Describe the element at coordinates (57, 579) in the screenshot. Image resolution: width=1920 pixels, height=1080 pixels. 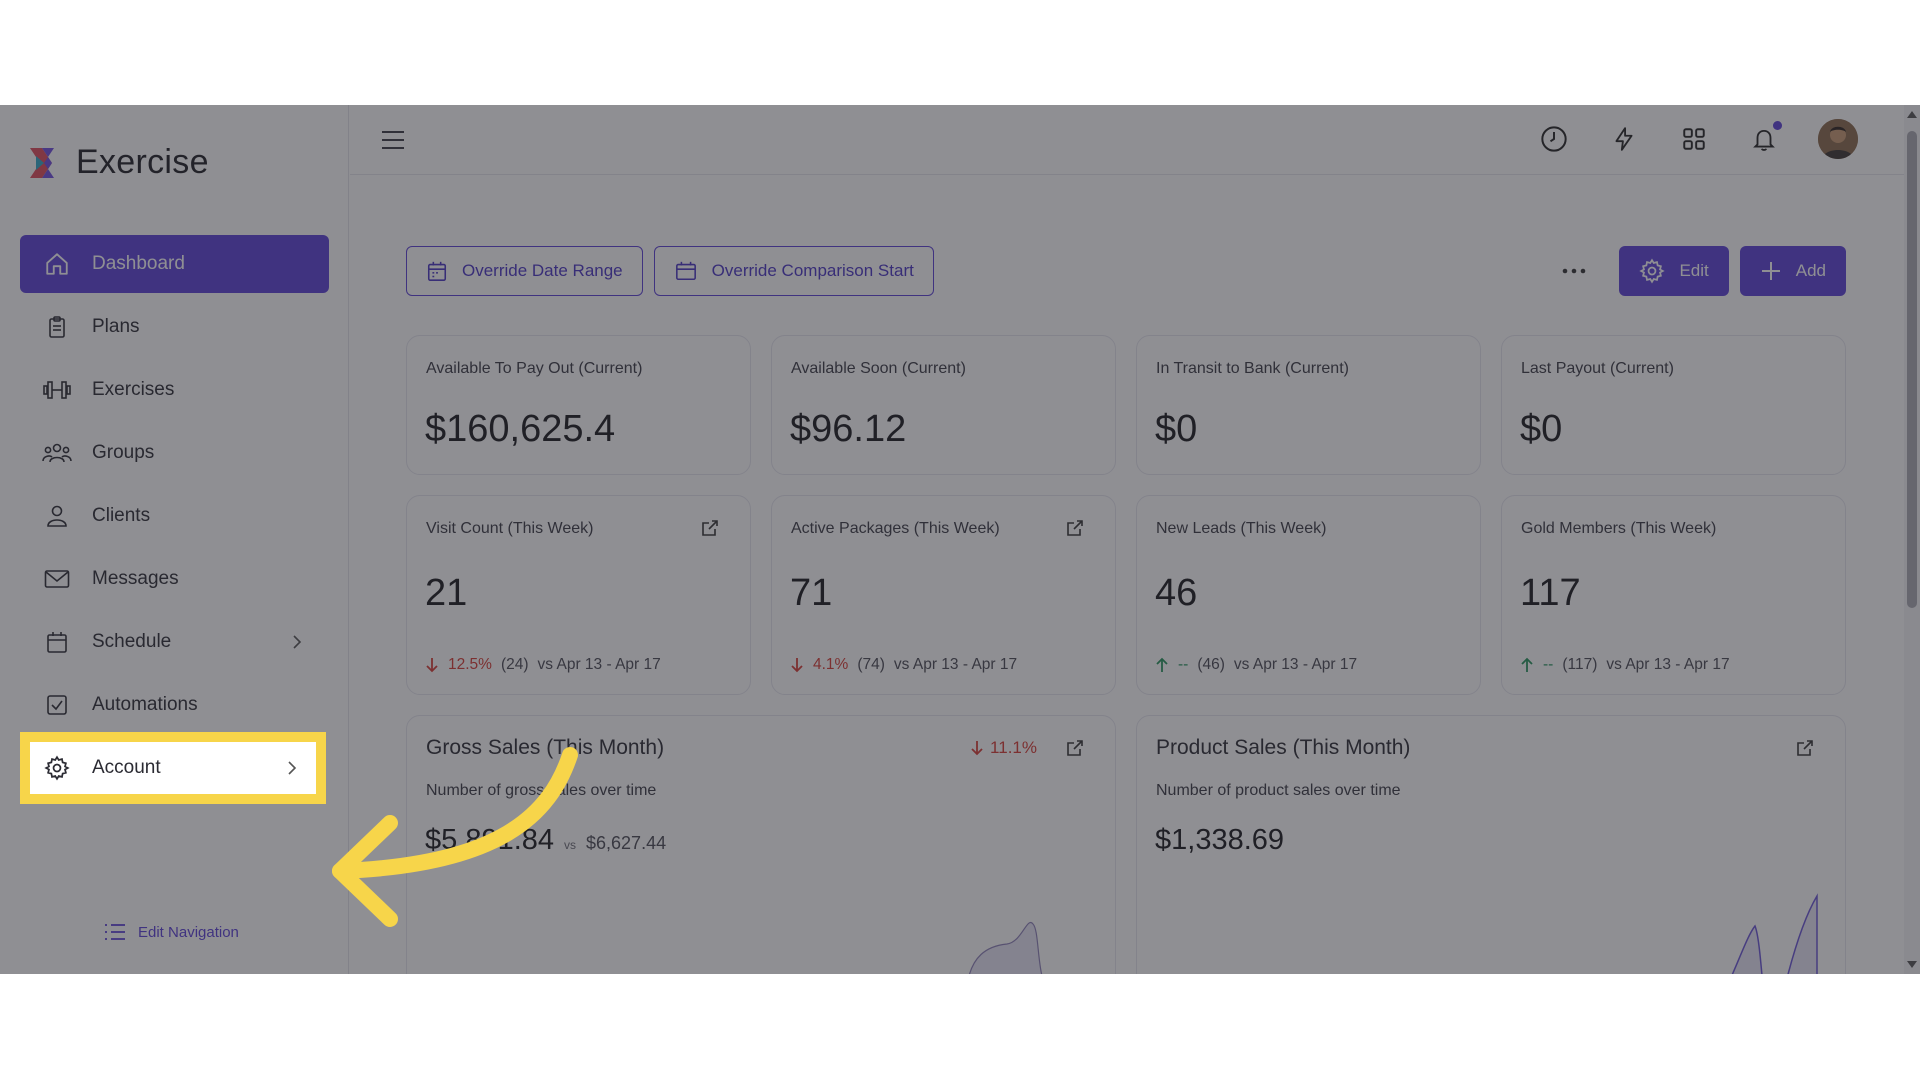
I see `mail-icon` at that location.